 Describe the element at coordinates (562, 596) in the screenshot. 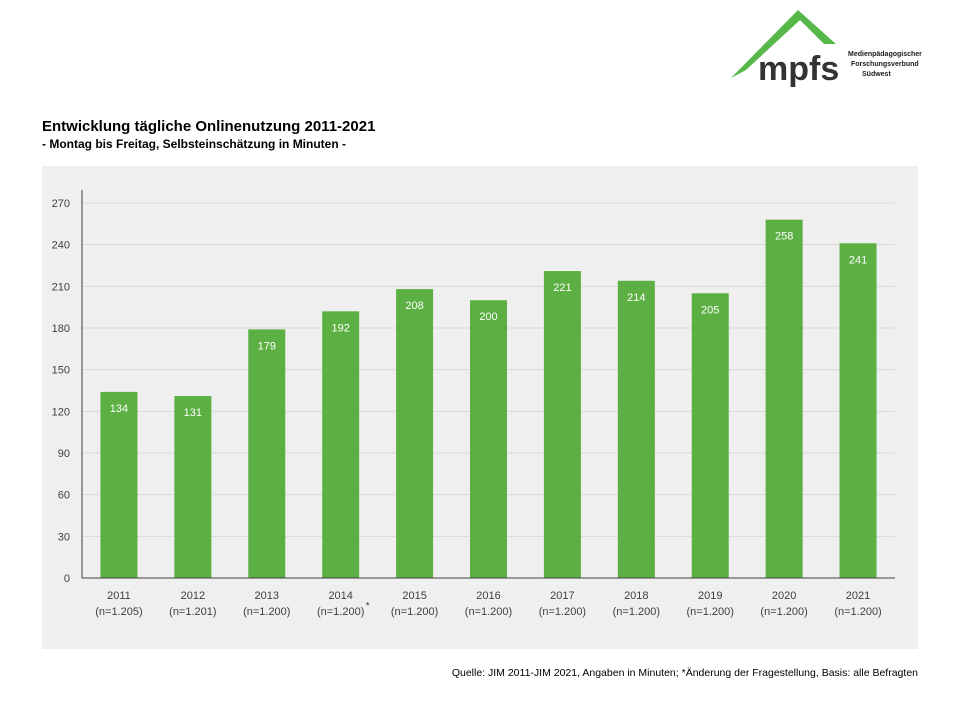

I see `x-tick-label: 2017` at that location.